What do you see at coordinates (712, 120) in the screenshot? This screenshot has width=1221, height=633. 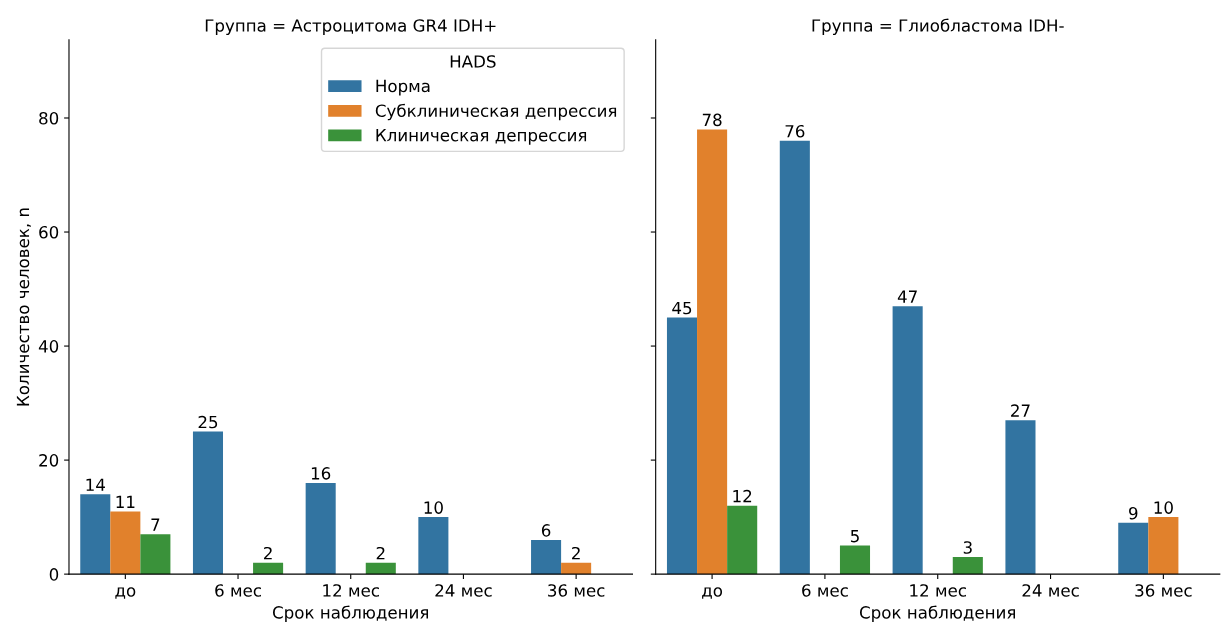 I see `data-label: 78` at bounding box center [712, 120].